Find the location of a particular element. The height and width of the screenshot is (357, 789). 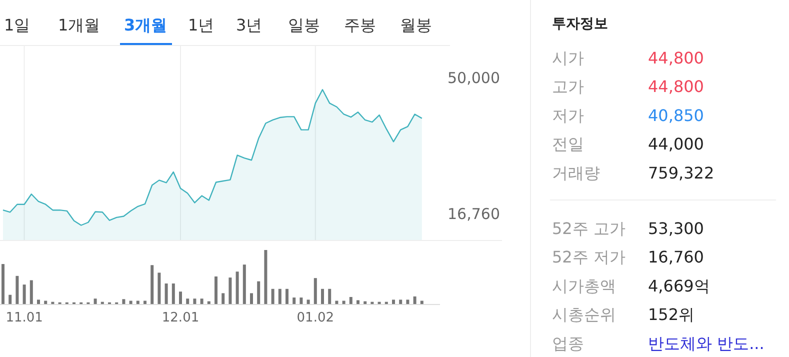

text: 53,300 is located at coordinates (676, 228).